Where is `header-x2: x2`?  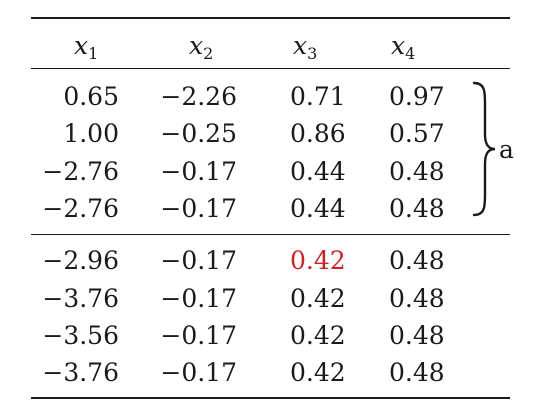 header-x2: x2 is located at coordinates (201, 47).